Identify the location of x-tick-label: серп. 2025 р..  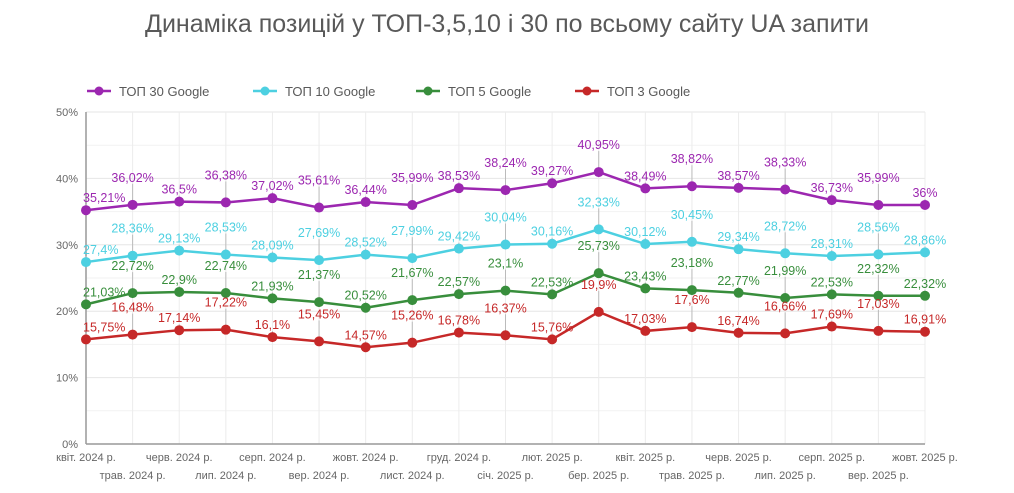
(832, 458).